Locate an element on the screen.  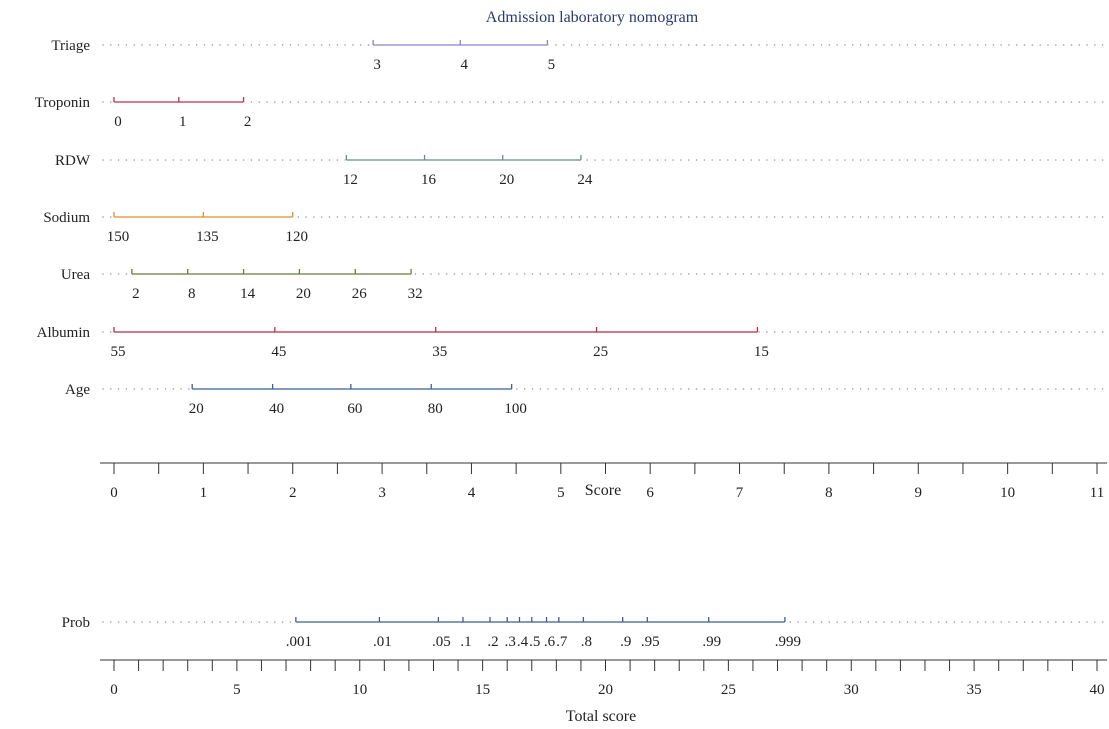
scale-tick-label: 26 is located at coordinates (360, 294).